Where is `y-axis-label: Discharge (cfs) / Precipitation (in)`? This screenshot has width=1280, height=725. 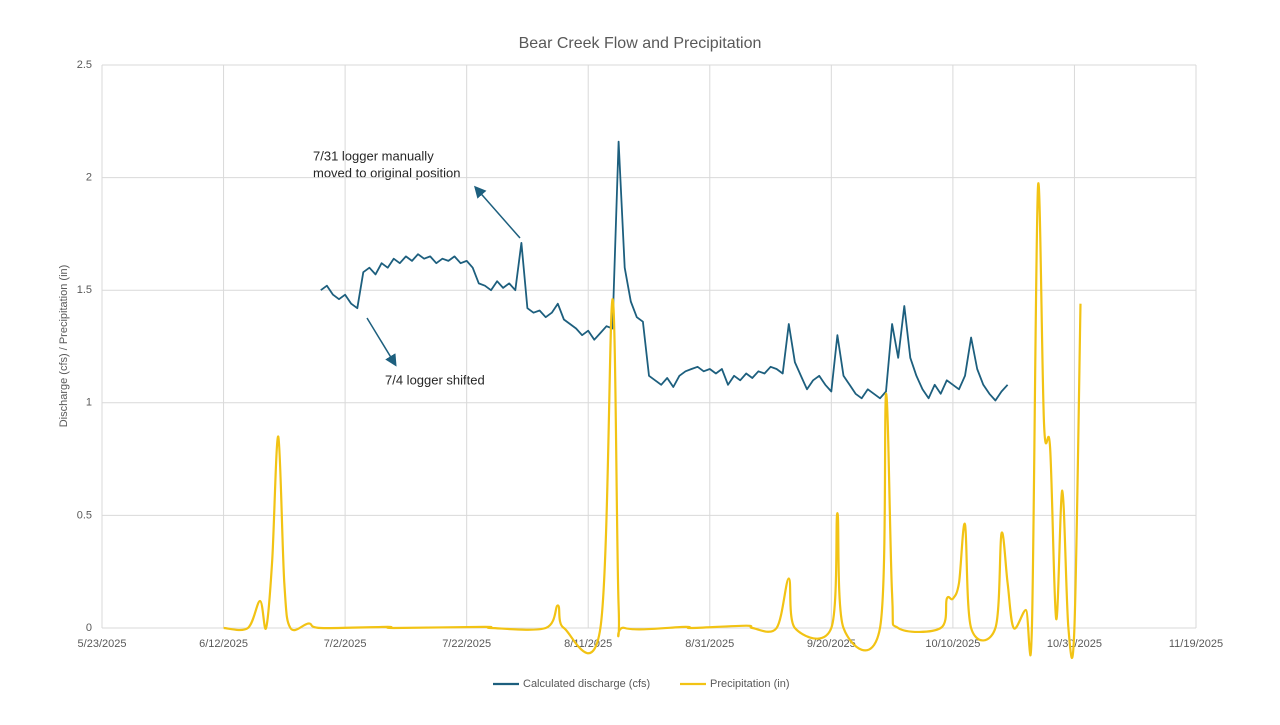 y-axis-label: Discharge (cfs) / Precipitation (in) is located at coordinates (64, 346).